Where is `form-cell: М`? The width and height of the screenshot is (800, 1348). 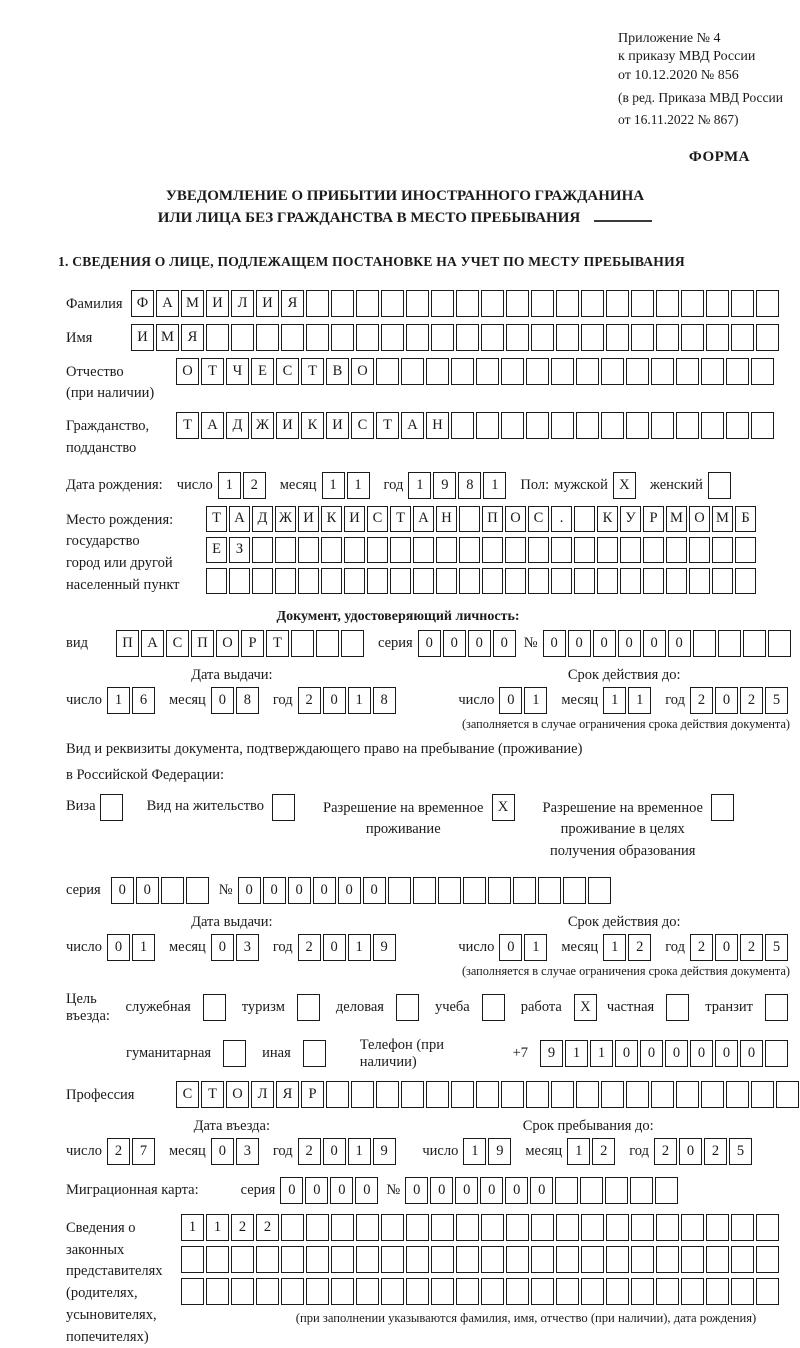 form-cell: М is located at coordinates (676, 518).